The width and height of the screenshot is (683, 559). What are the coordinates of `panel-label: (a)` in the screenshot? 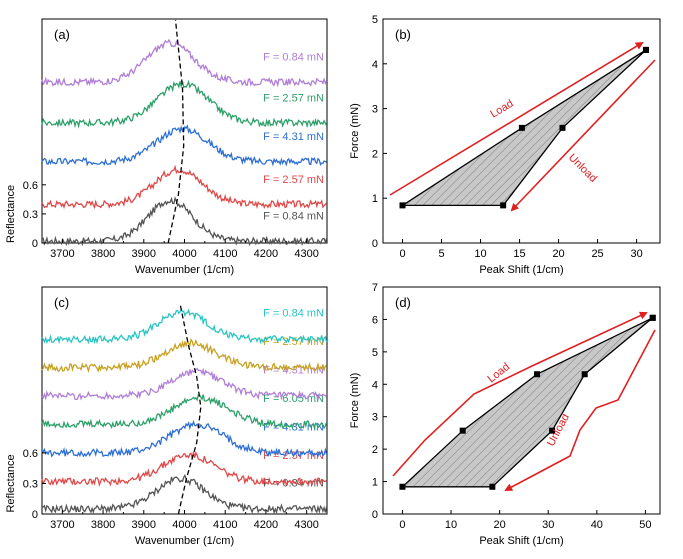 It's located at (62, 34).